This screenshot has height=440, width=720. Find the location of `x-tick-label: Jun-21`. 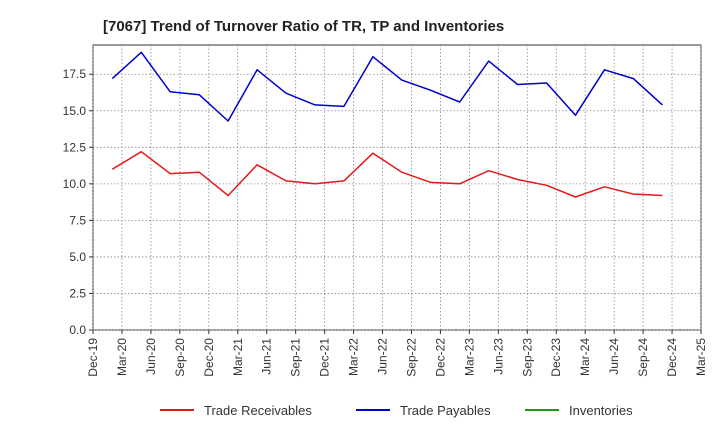

x-tick-label: Jun-21 is located at coordinates (267, 356).